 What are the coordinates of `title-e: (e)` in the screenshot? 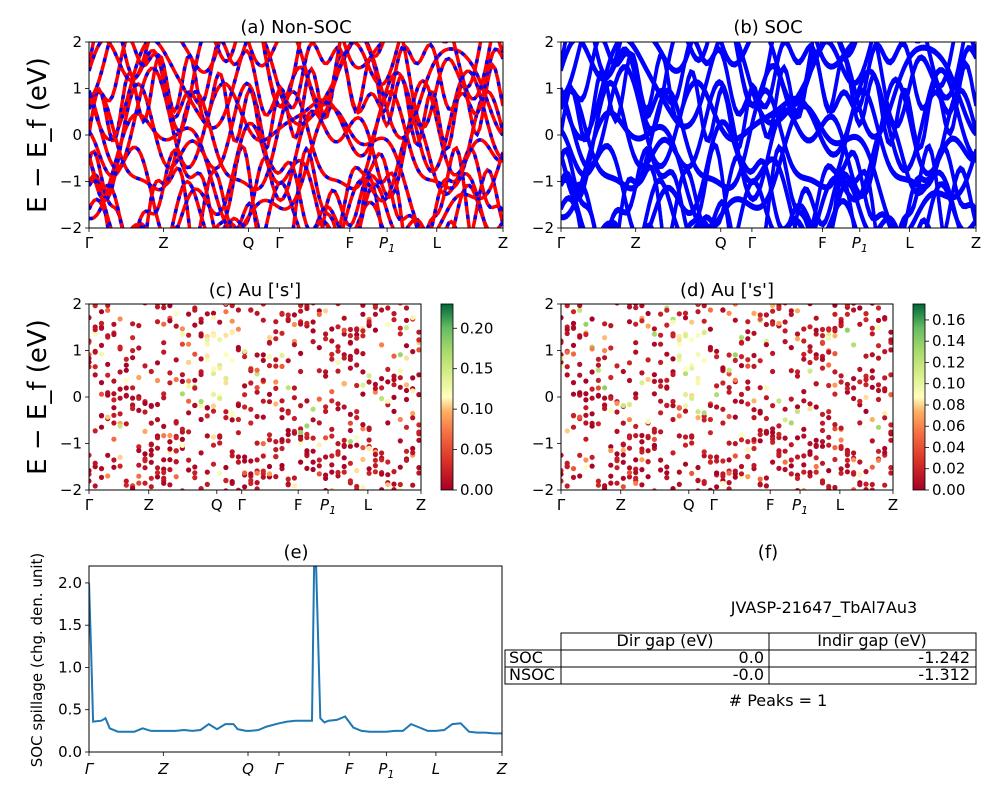 It's located at (295, 552).